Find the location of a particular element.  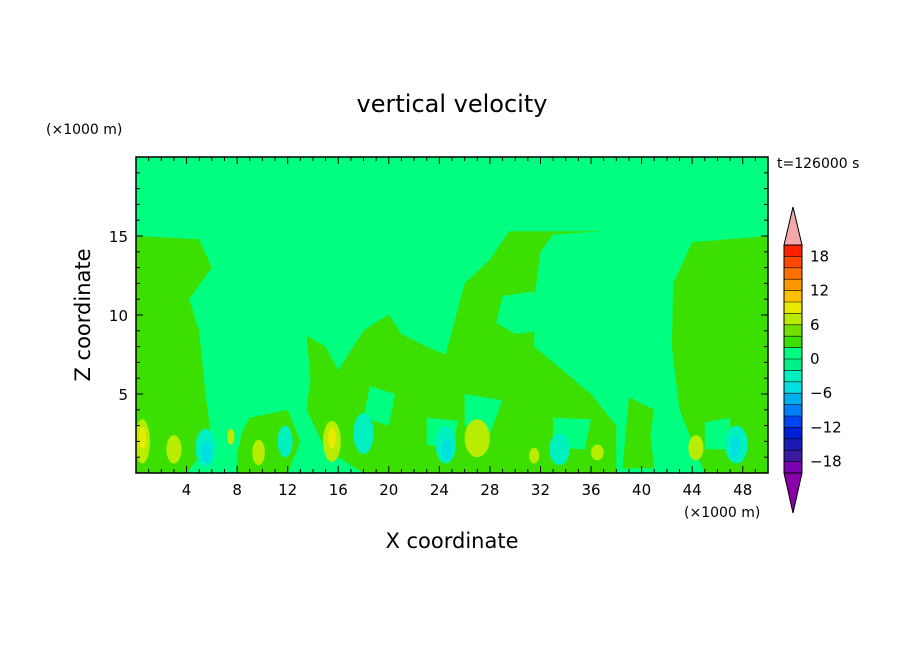

x-tick-label: 16 is located at coordinates (338, 490).